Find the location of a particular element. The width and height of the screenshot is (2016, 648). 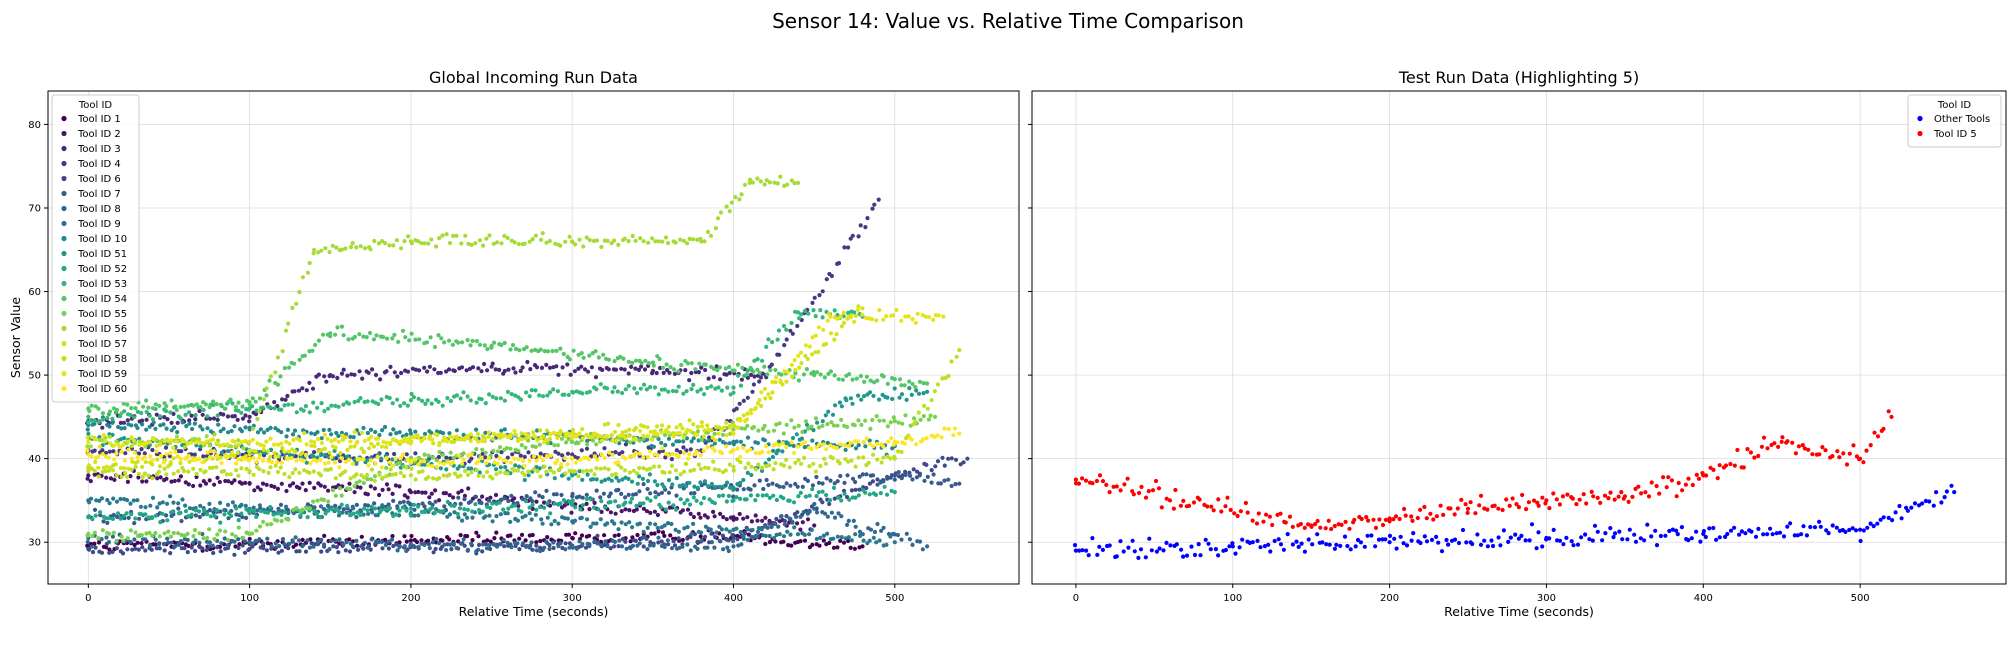

legend-entry: Tool ID 60 is located at coordinates (102, 389).